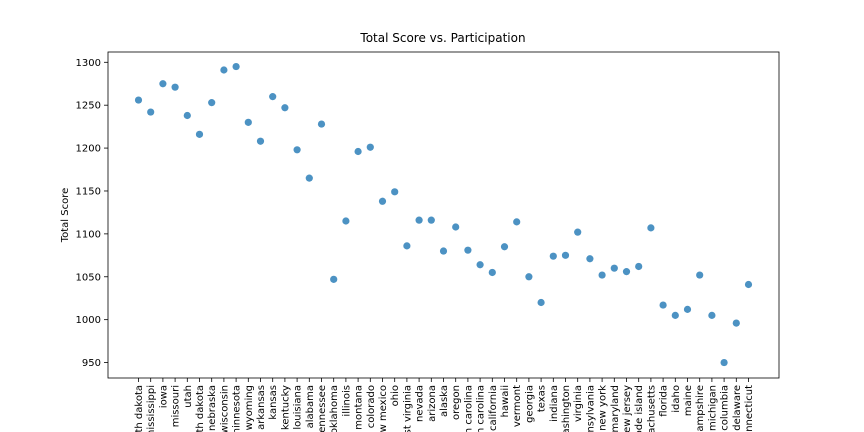 The height and width of the screenshot is (432, 864). Describe the element at coordinates (603, 408) in the screenshot. I see `x-tick-label: new york` at that location.